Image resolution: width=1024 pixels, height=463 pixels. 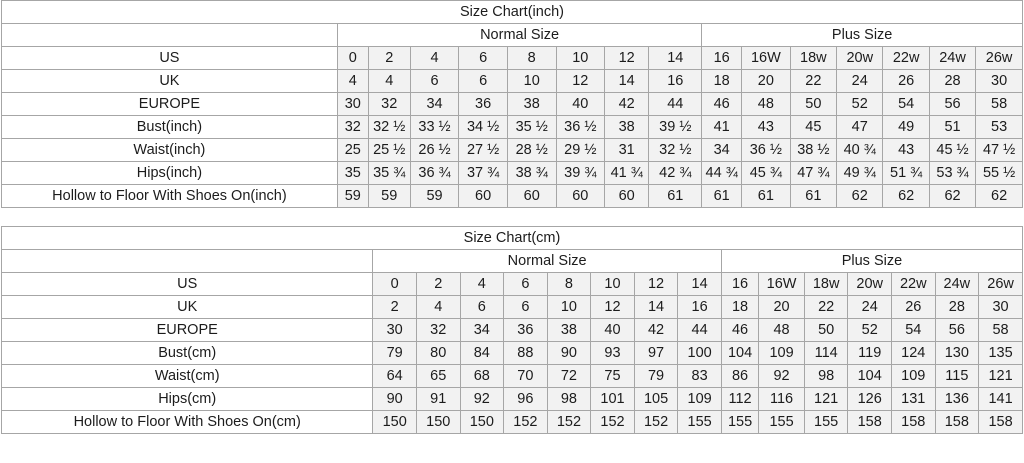 I want to click on table-row: US 0 2 4 6 8 10 12 14 16 16W 18w 20w 22w 24w 26w, so click(x=512, y=58).